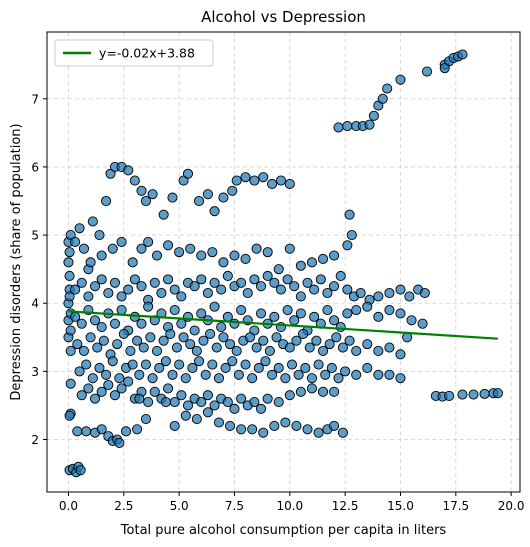 Image resolution: width=530 pixels, height=547 pixels. Describe the element at coordinates (68, 506) in the screenshot. I see `x-tick-label: 0.0` at that location.